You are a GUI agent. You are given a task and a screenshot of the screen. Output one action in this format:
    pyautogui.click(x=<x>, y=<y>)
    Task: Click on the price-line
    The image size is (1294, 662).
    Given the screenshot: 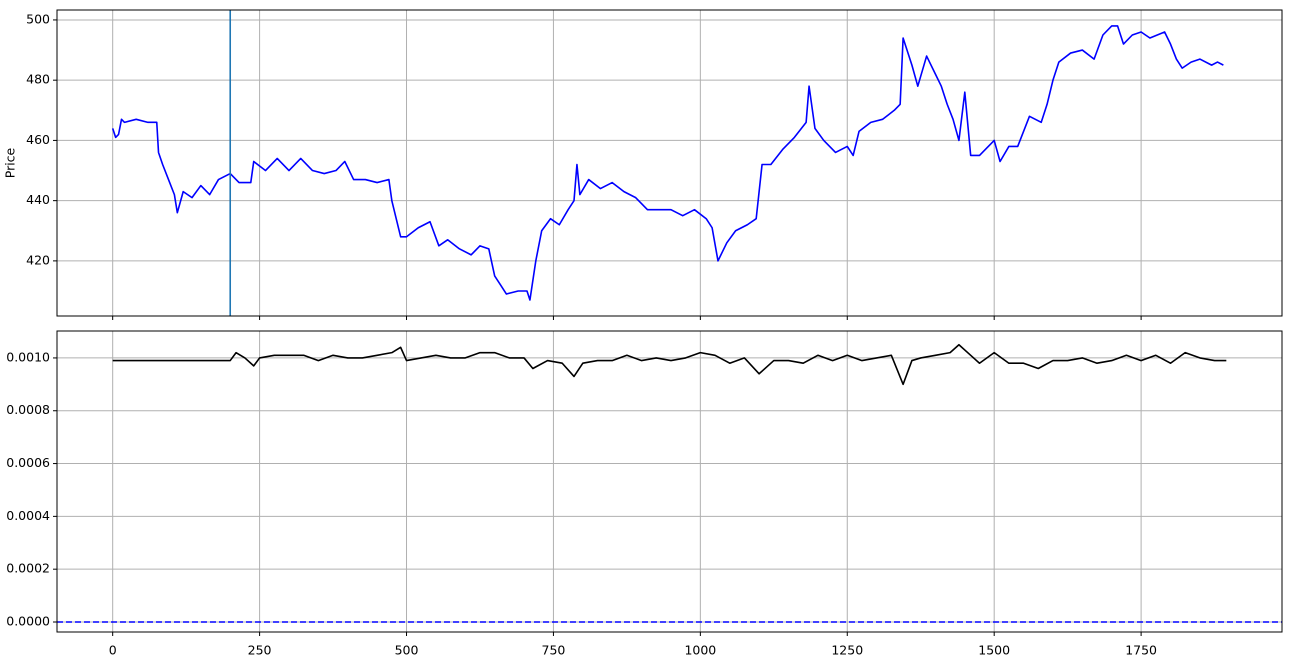 What is the action you would take?
    pyautogui.click(x=669, y=364)
    